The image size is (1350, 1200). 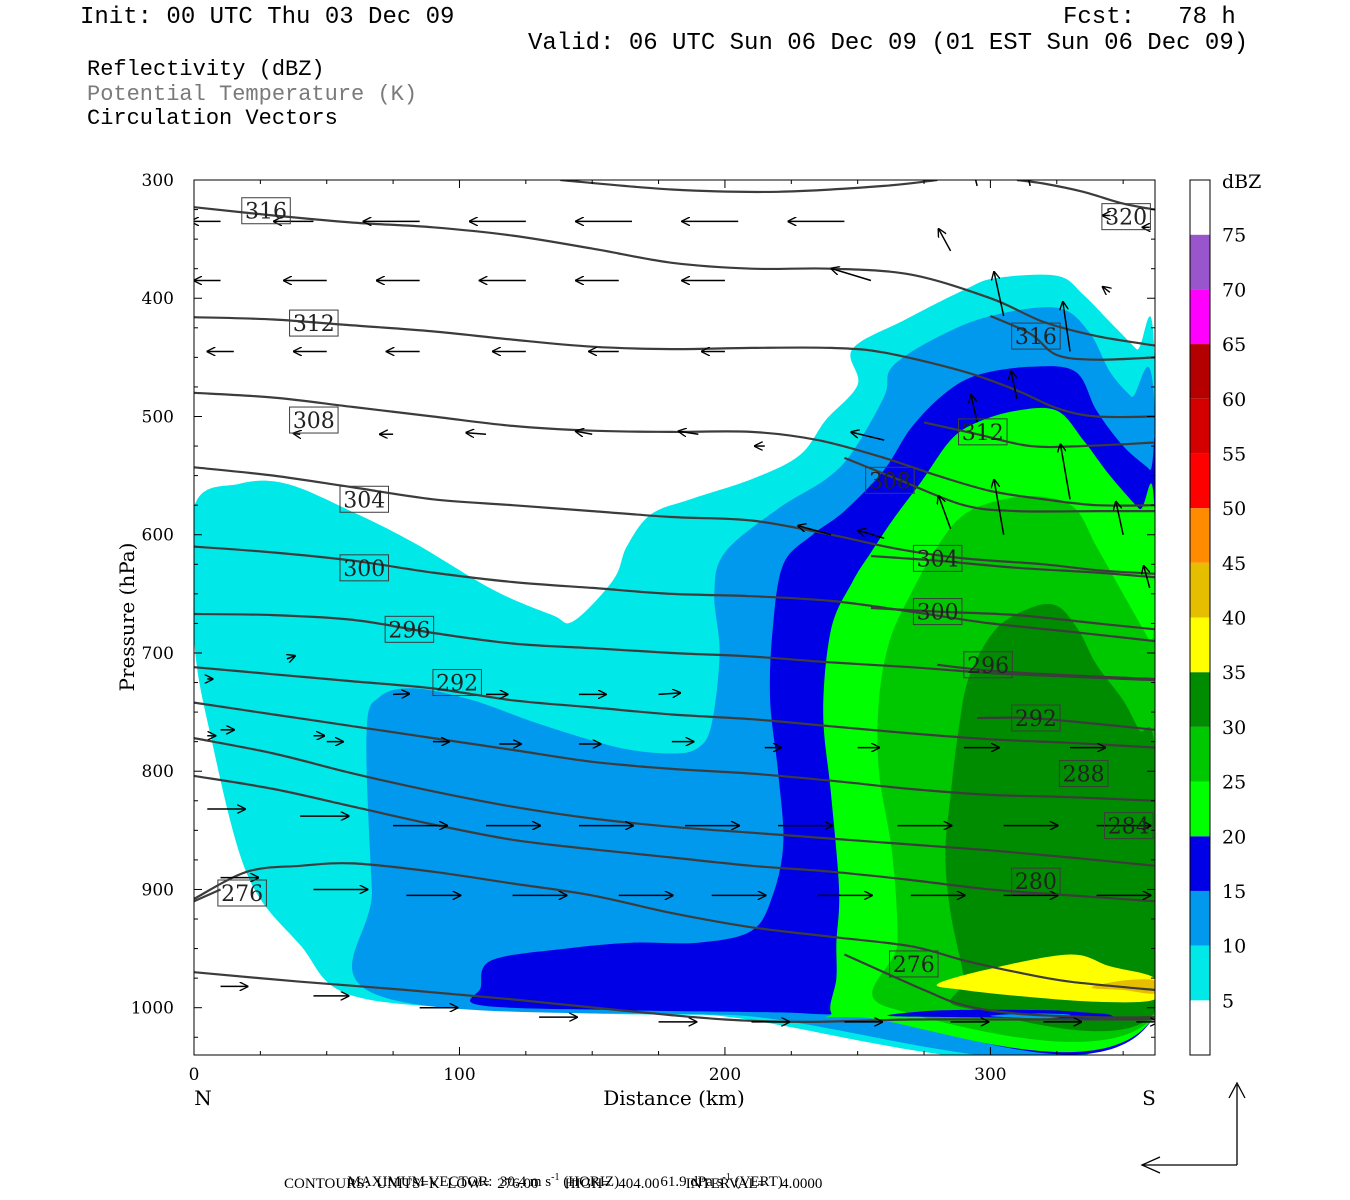 I want to click on y-tick-label: 900, so click(x=158, y=890).